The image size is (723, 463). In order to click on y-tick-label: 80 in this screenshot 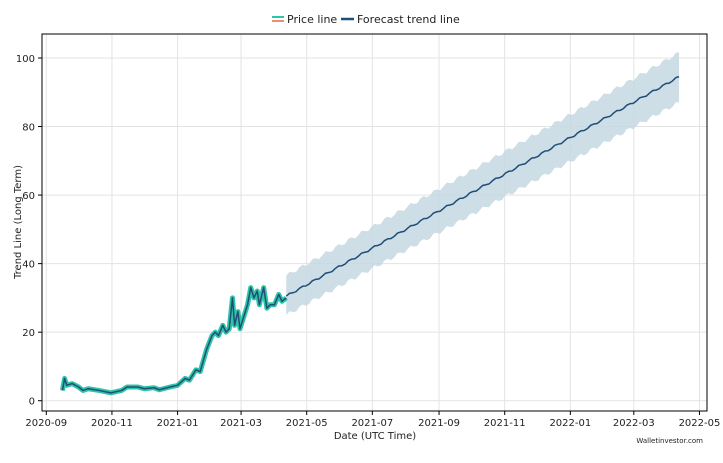, I will do `click(28, 128)`.